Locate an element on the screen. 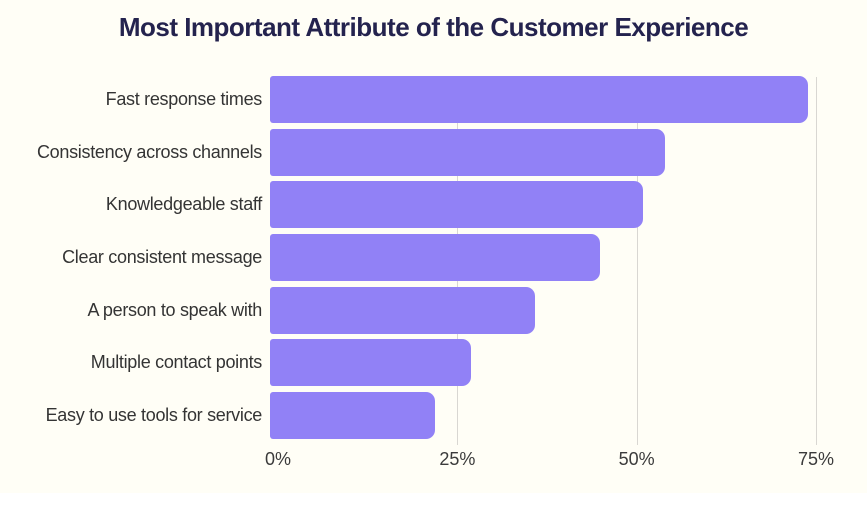 This screenshot has height=523, width=867. bar-row: Fast response times is located at coordinates (419, 99).